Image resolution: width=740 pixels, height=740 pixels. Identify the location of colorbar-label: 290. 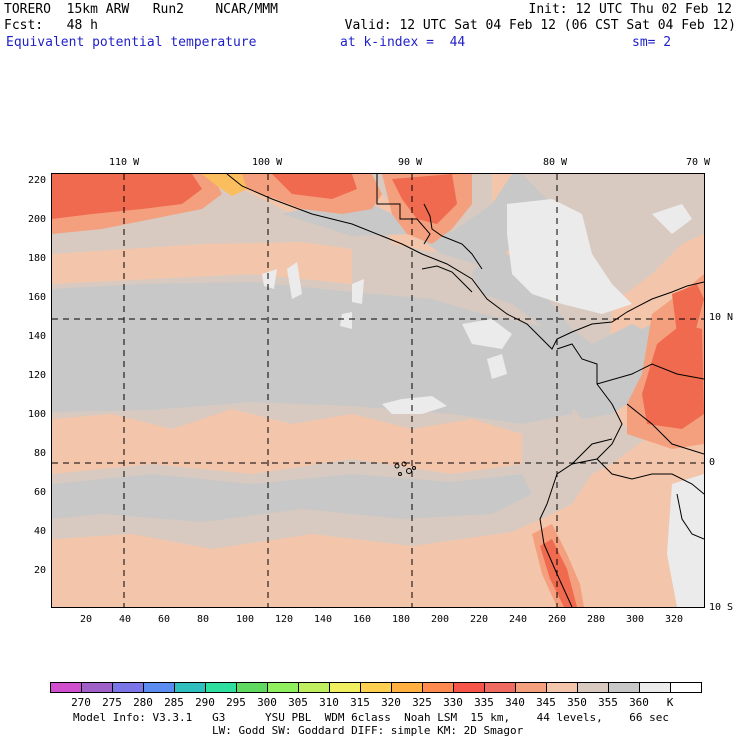
(205, 702).